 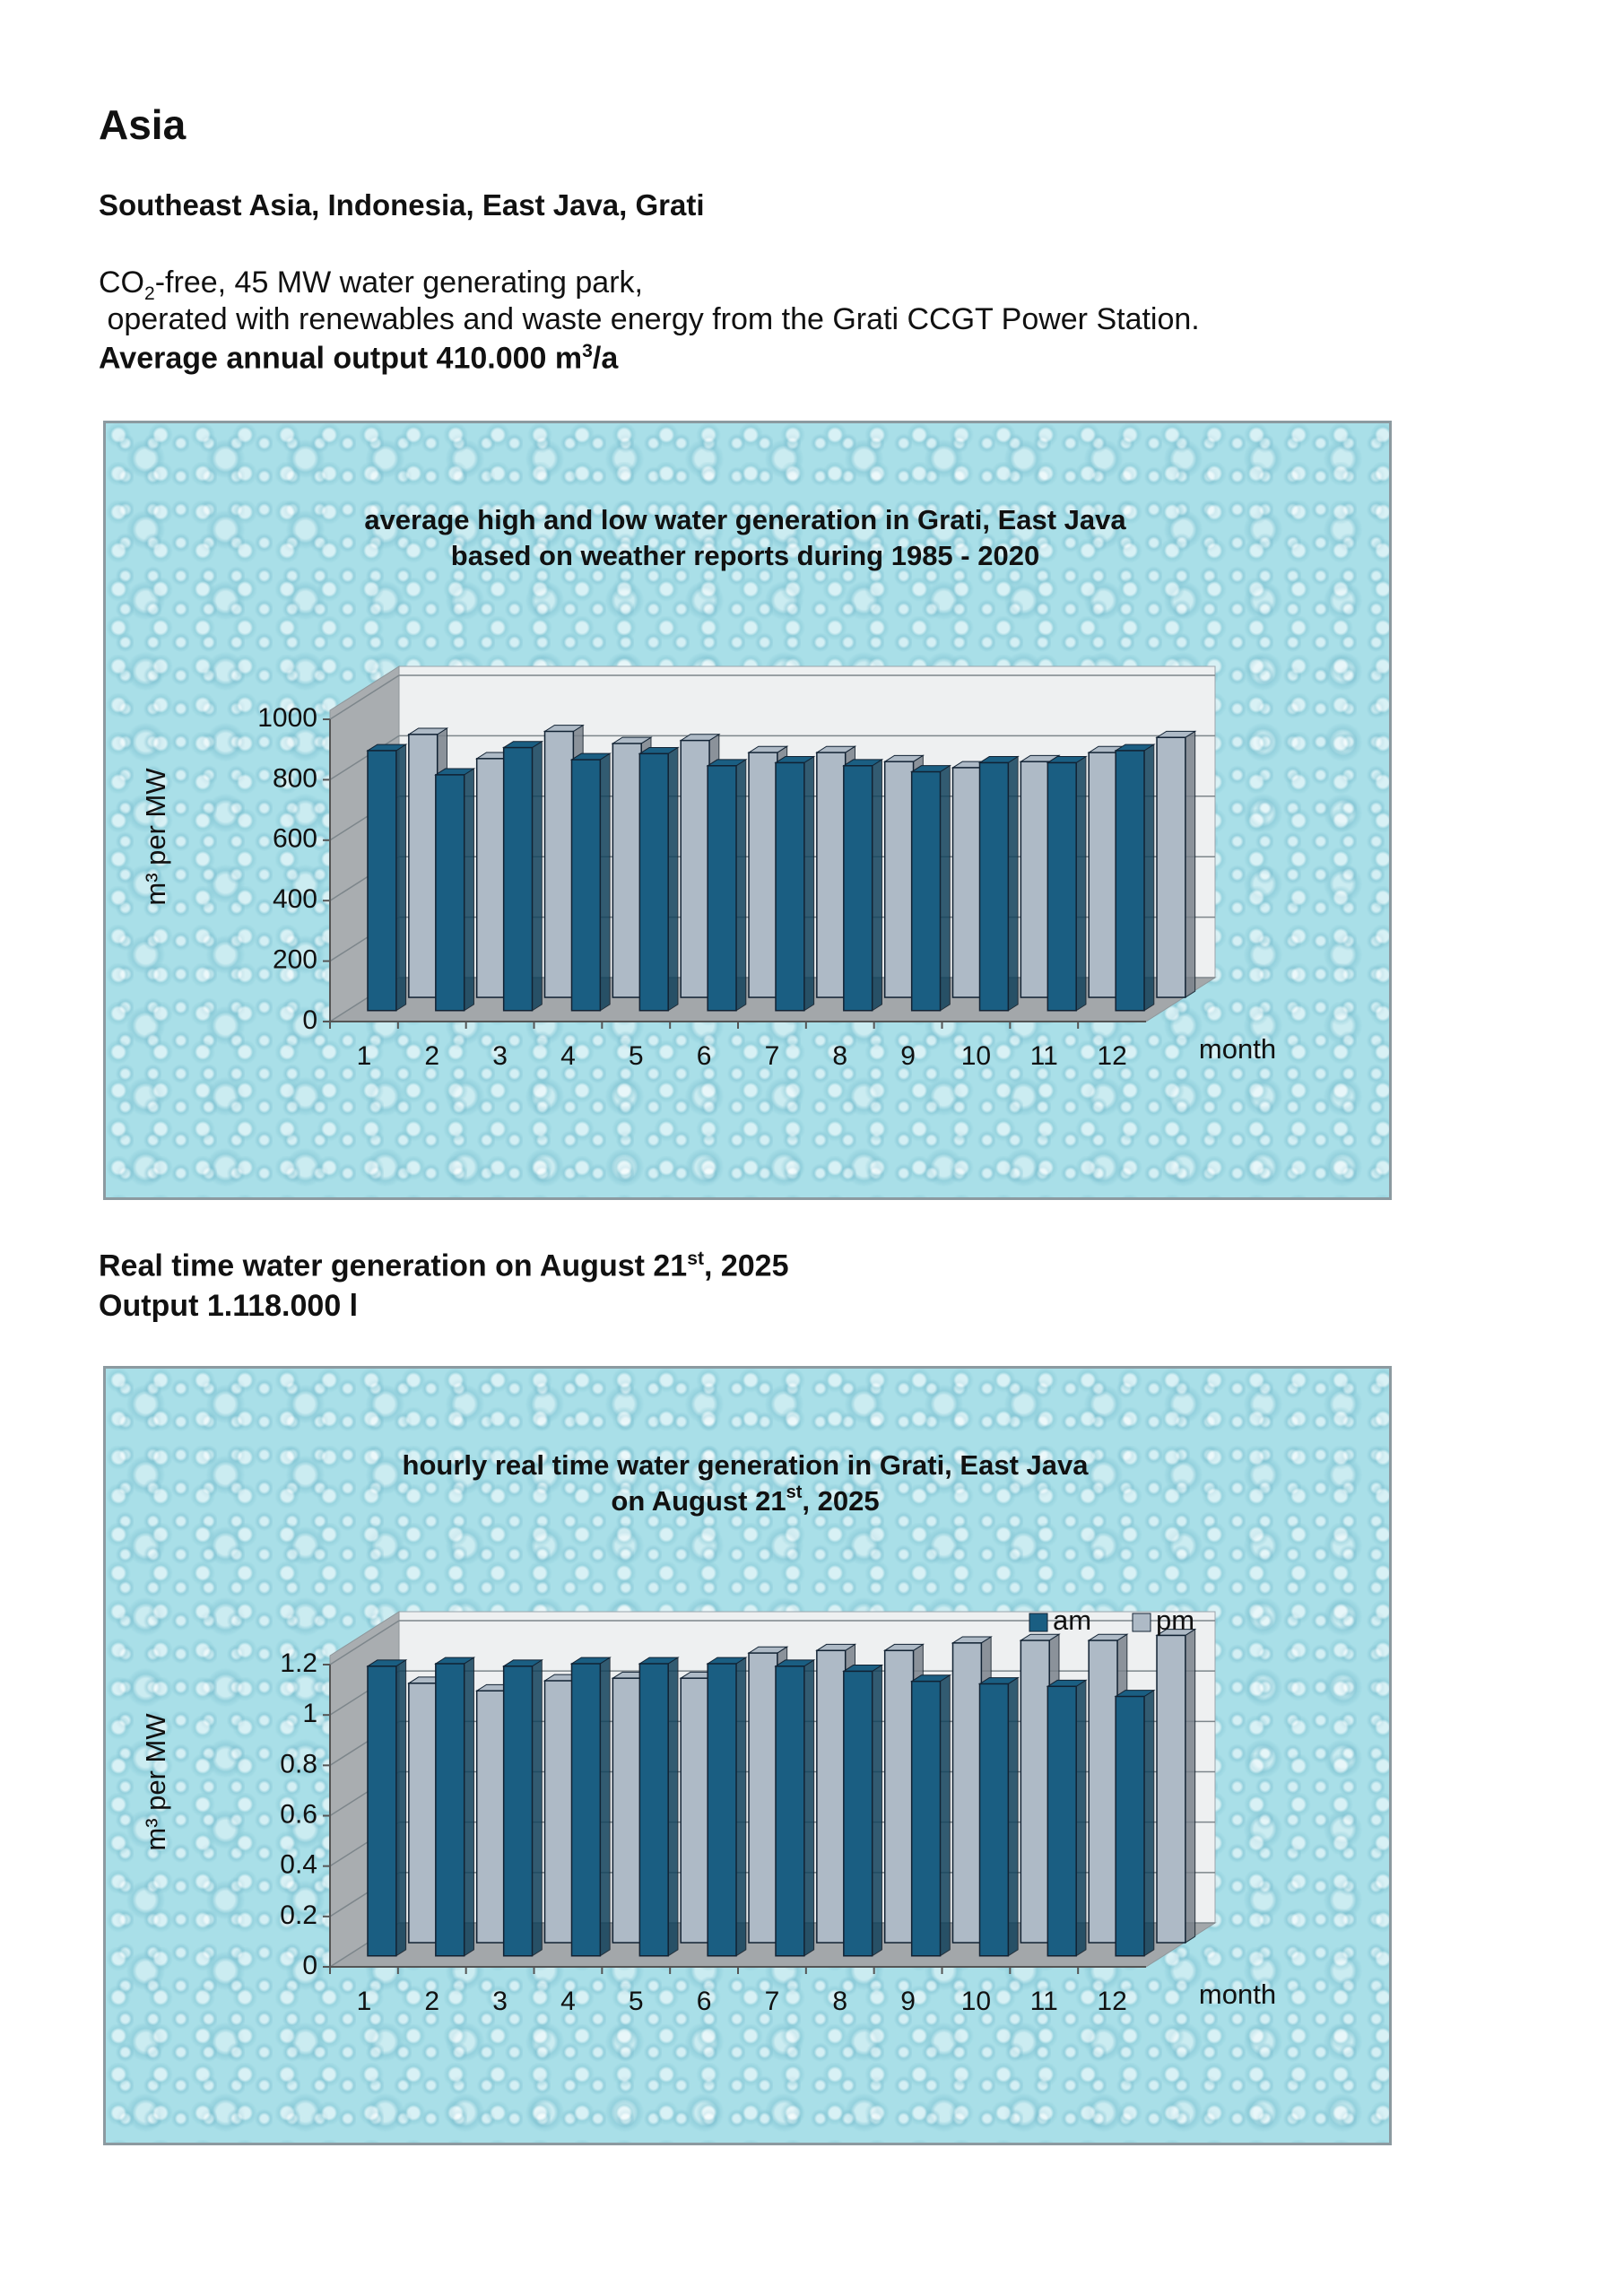 I want to click on y-tick-label: 0.4, so click(x=298, y=1865).